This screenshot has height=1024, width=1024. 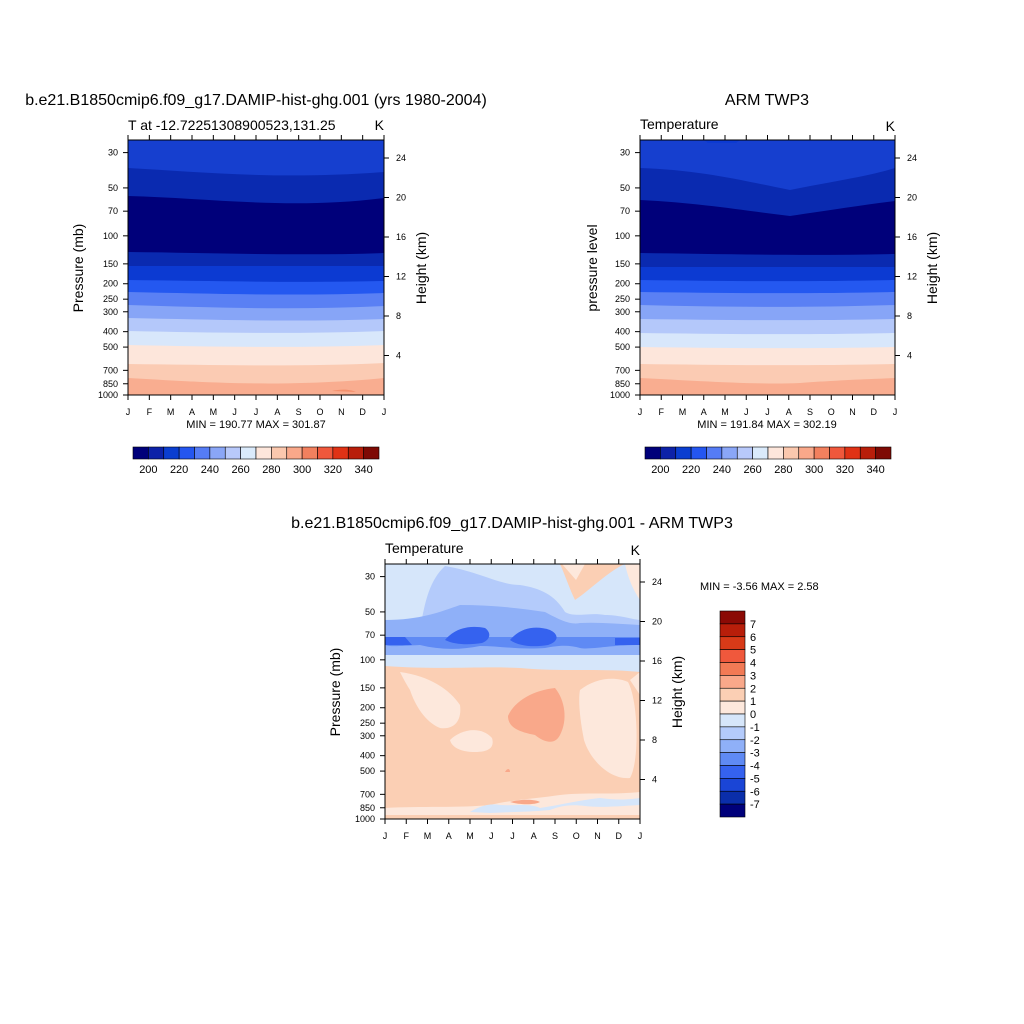 I want to click on colorbar-label: 2, so click(x=753, y=689).